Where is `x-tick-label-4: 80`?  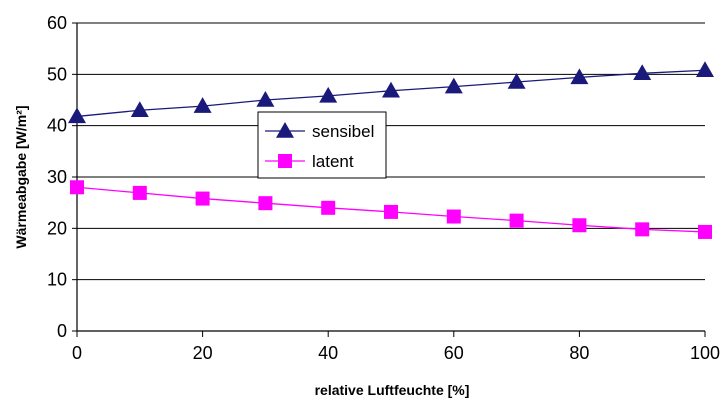 x-tick-label-4: 80 is located at coordinates (579, 353).